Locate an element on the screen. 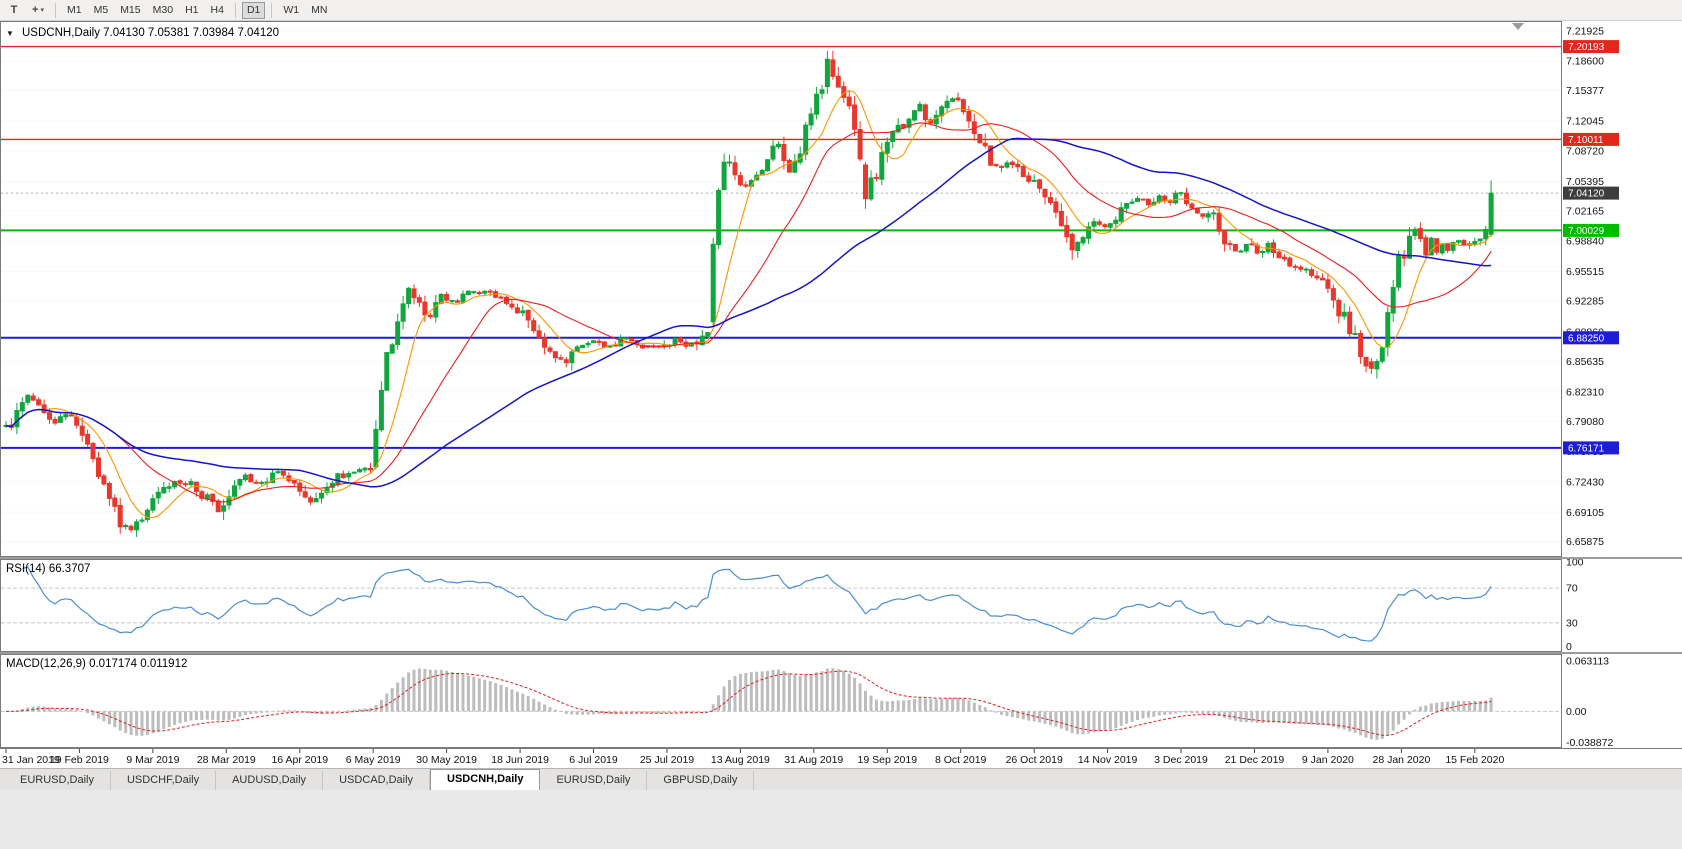 The height and width of the screenshot is (849, 1682). price-tick-label: 7.15377 is located at coordinates (1585, 91).